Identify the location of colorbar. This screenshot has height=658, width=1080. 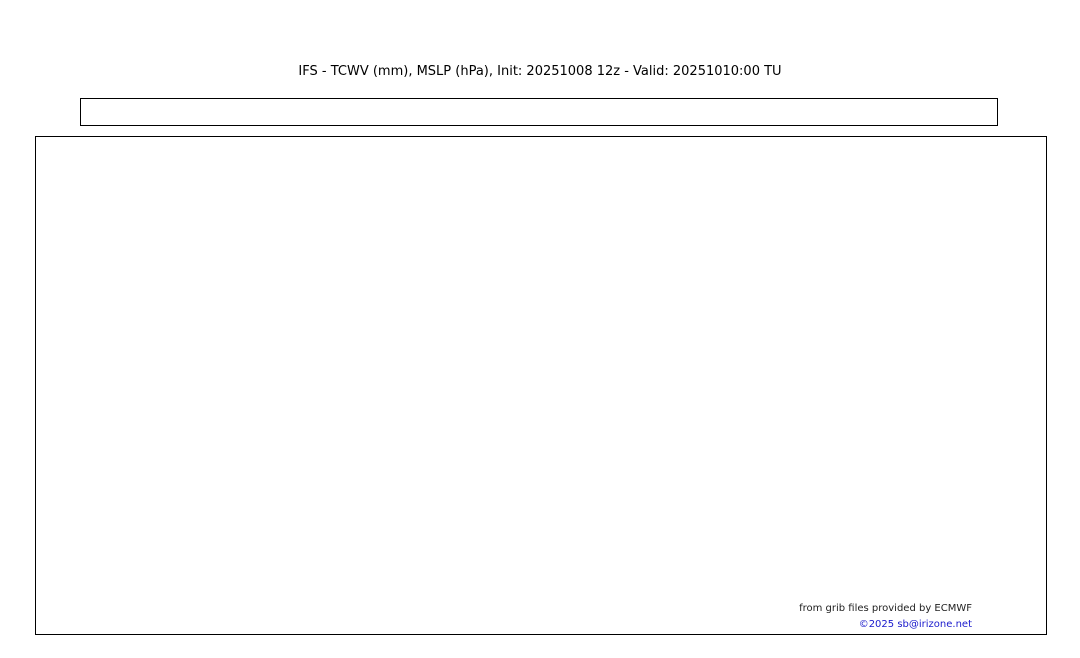
(539, 112).